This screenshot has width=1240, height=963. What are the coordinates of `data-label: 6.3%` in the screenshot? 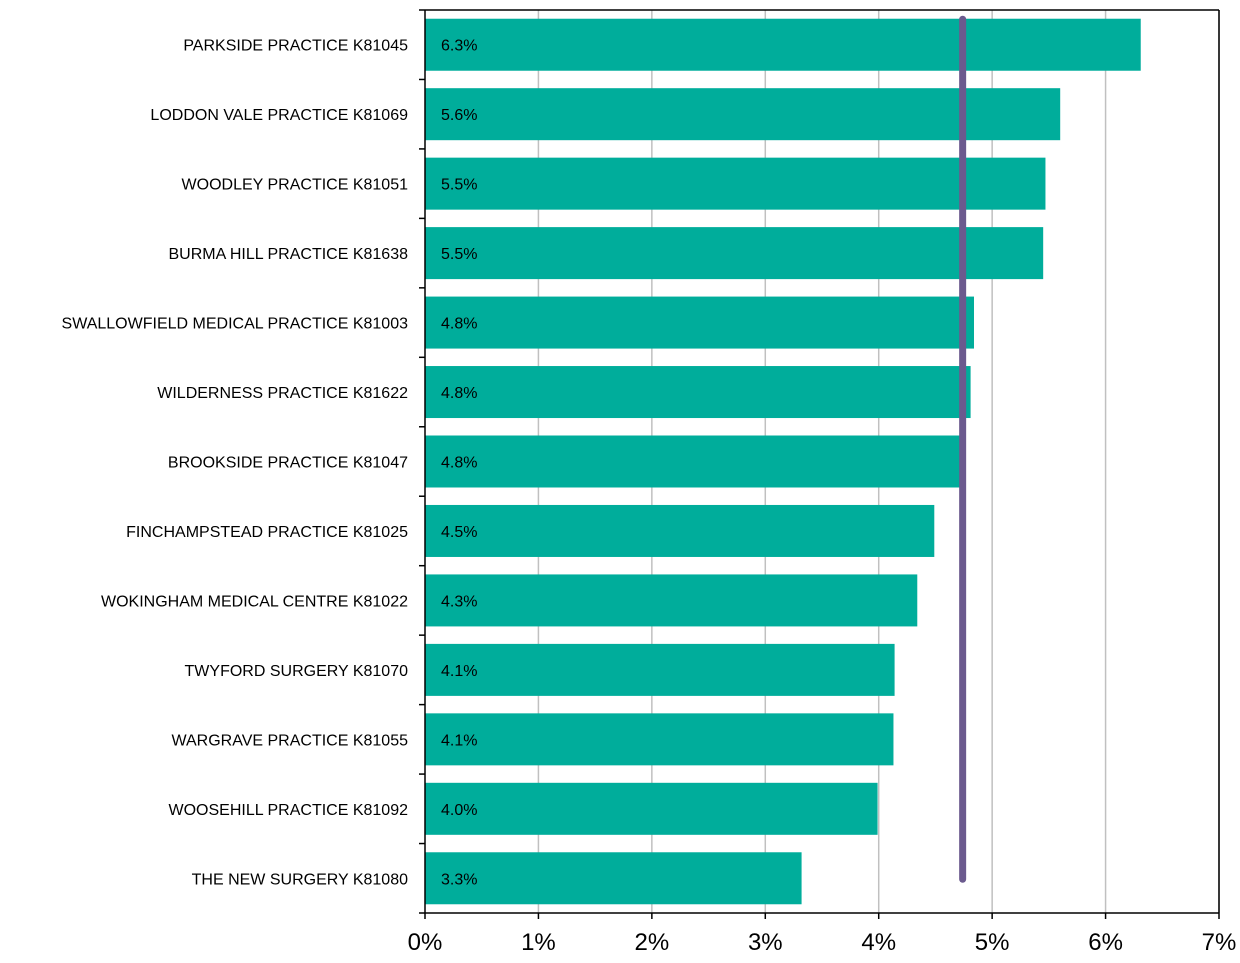 It's located at (459, 46).